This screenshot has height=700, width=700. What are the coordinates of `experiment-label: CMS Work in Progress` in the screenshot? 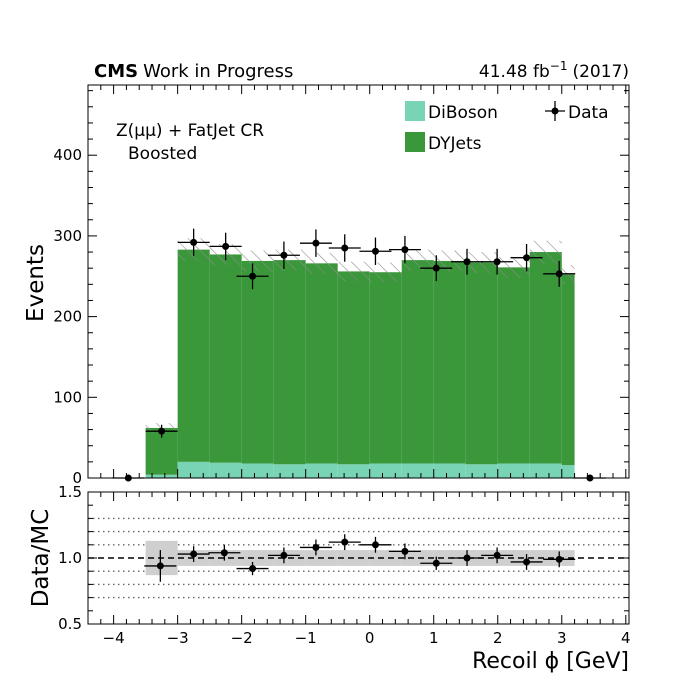 It's located at (193, 71).